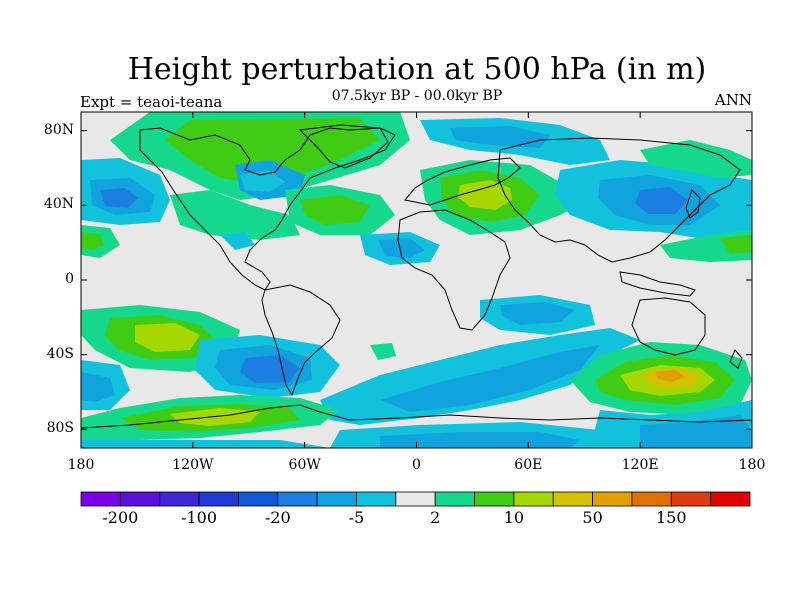 This screenshot has width=800, height=600. What do you see at coordinates (167, 337) in the screenshot?
I see `contour-spacific-positive-core` at bounding box center [167, 337].